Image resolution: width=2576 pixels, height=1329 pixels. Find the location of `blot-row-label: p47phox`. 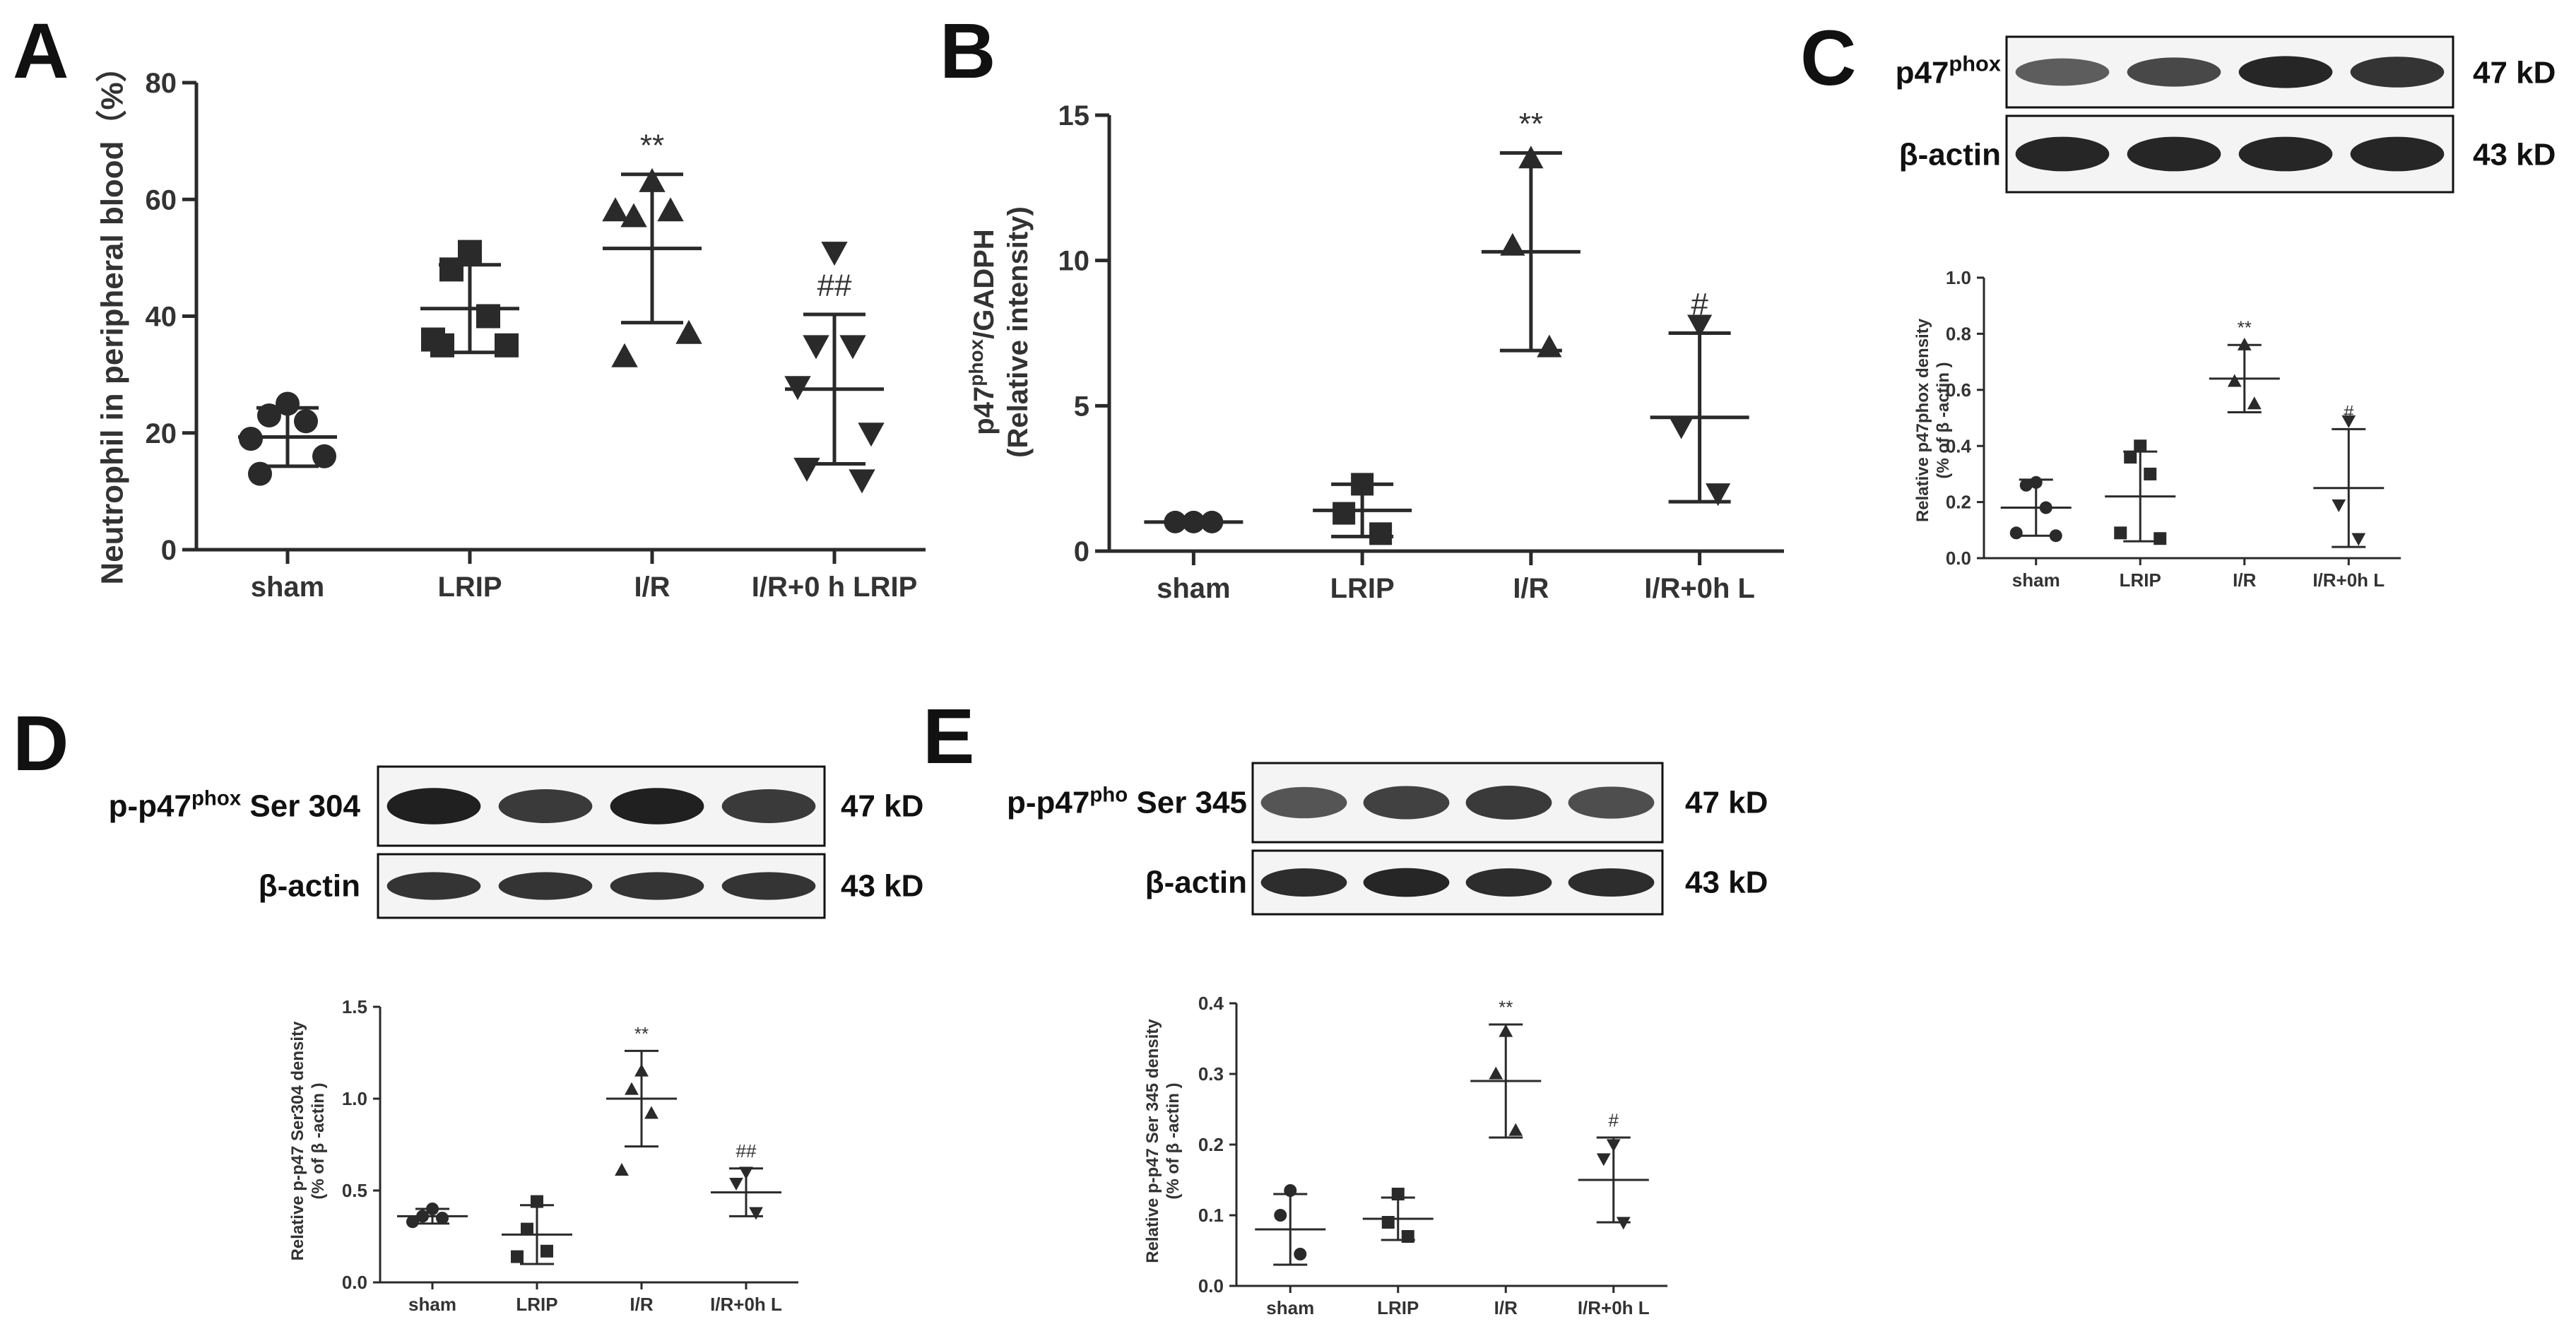

blot-row-label: p47phox is located at coordinates (1948, 70).